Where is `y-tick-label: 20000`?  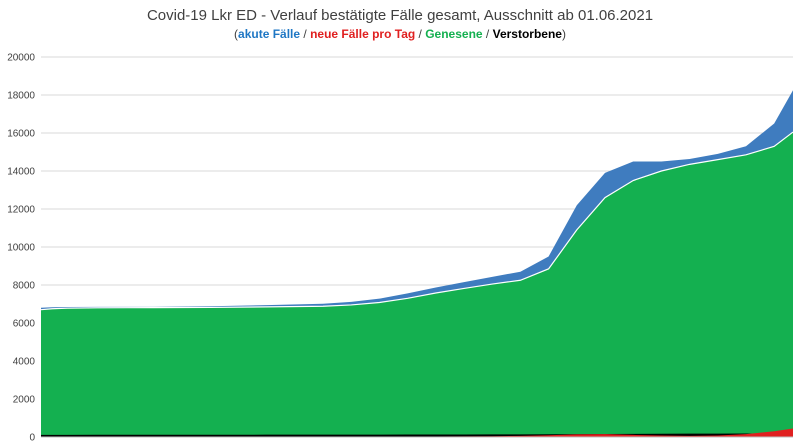 y-tick-label: 20000 is located at coordinates (21, 58).